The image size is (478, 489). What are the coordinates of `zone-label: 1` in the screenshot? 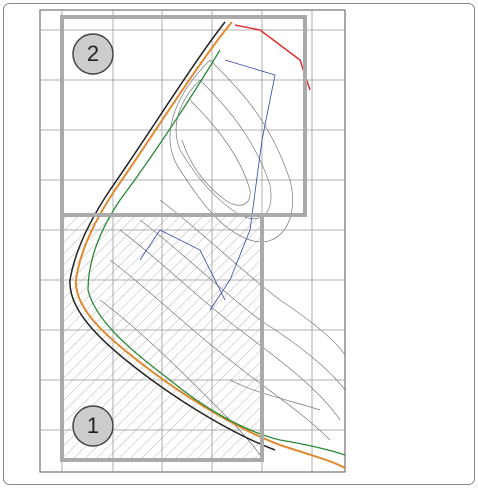 It's located at (93, 425).